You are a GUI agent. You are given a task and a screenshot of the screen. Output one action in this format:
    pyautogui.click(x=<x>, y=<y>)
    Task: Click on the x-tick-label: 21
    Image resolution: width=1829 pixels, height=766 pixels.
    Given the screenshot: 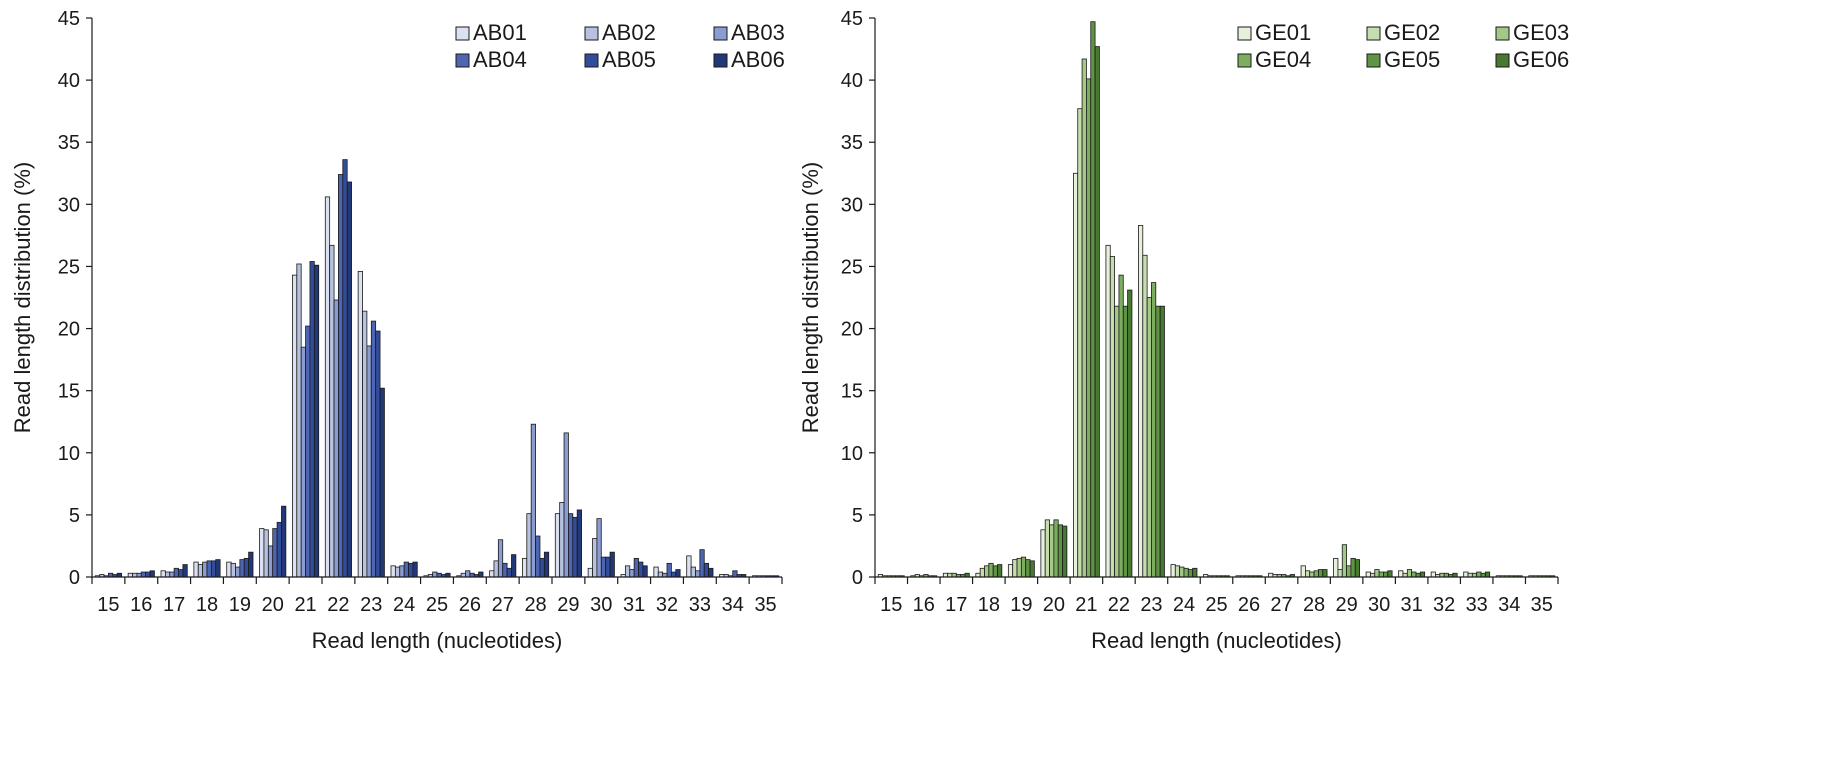 What is the action you would take?
    pyautogui.click(x=1086, y=605)
    